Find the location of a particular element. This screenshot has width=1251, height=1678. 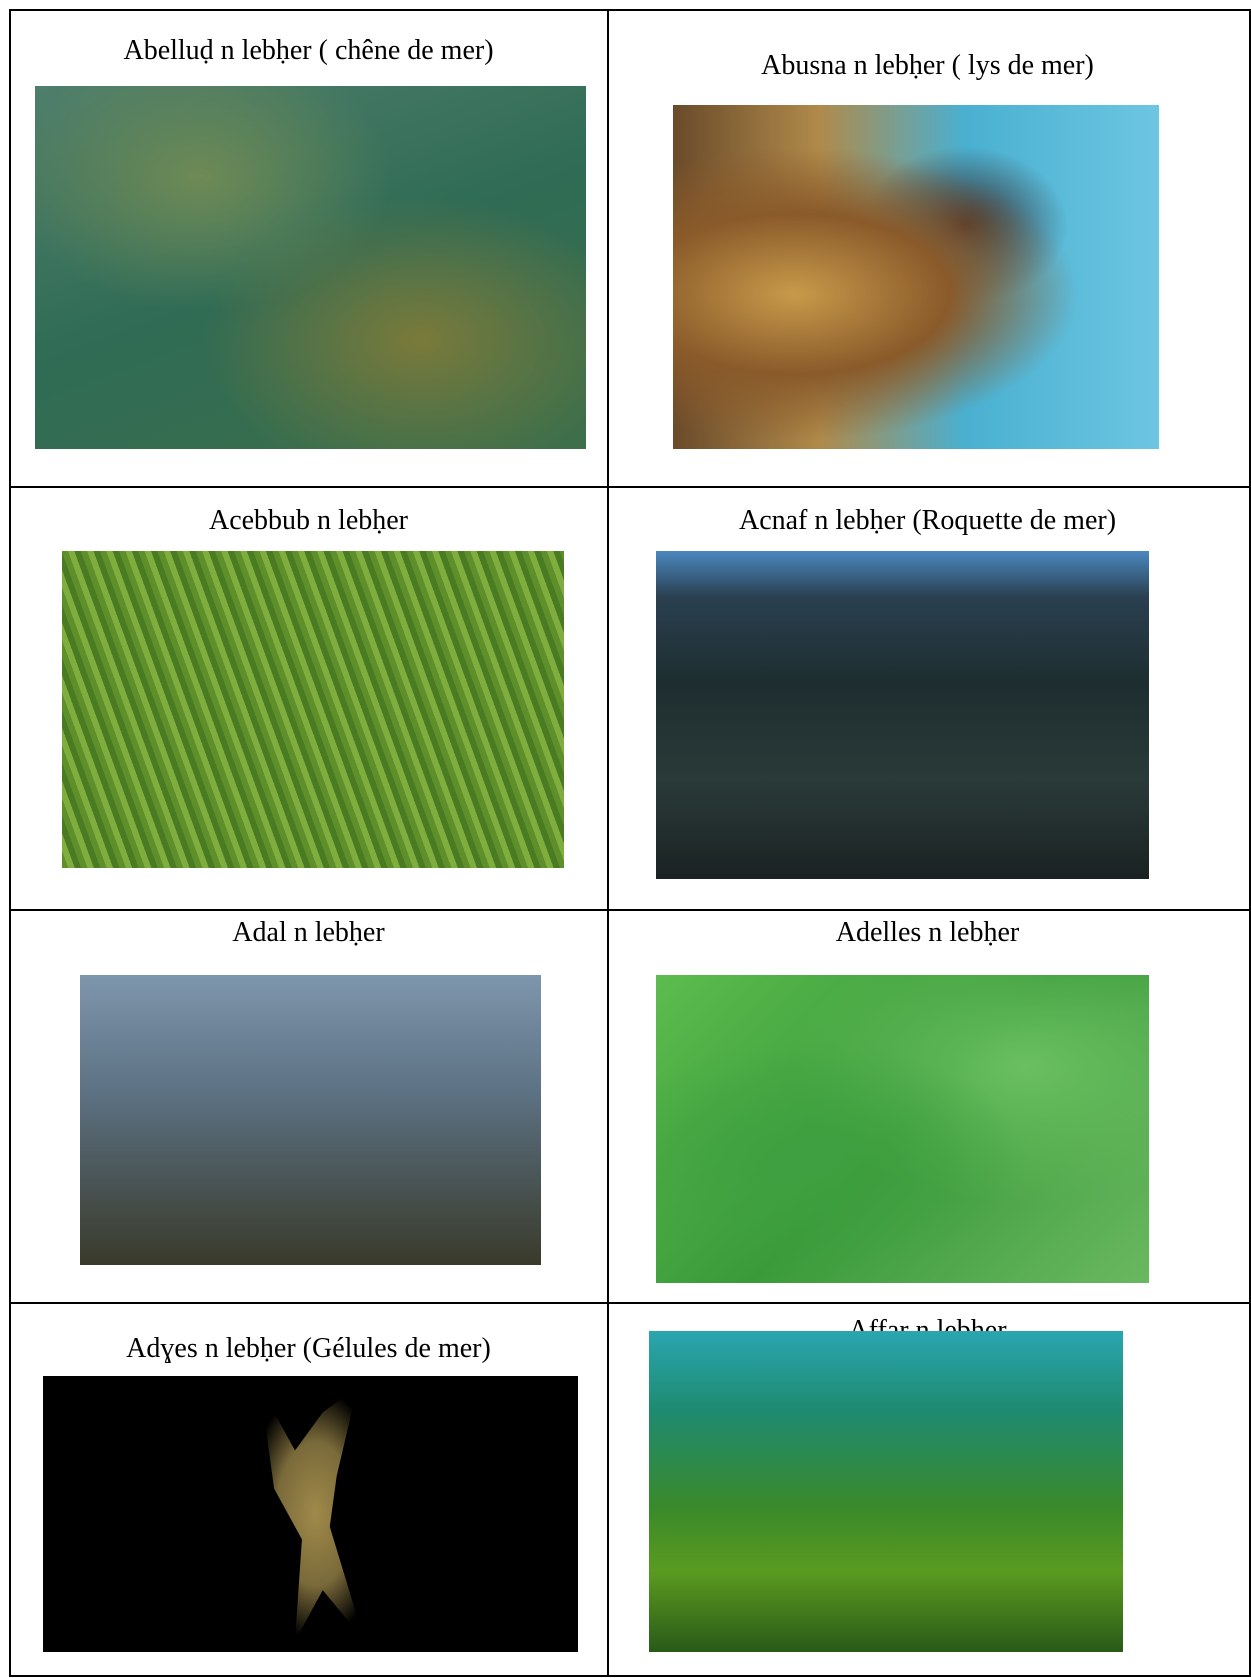

photo-subject is located at coordinates (312, 1514).